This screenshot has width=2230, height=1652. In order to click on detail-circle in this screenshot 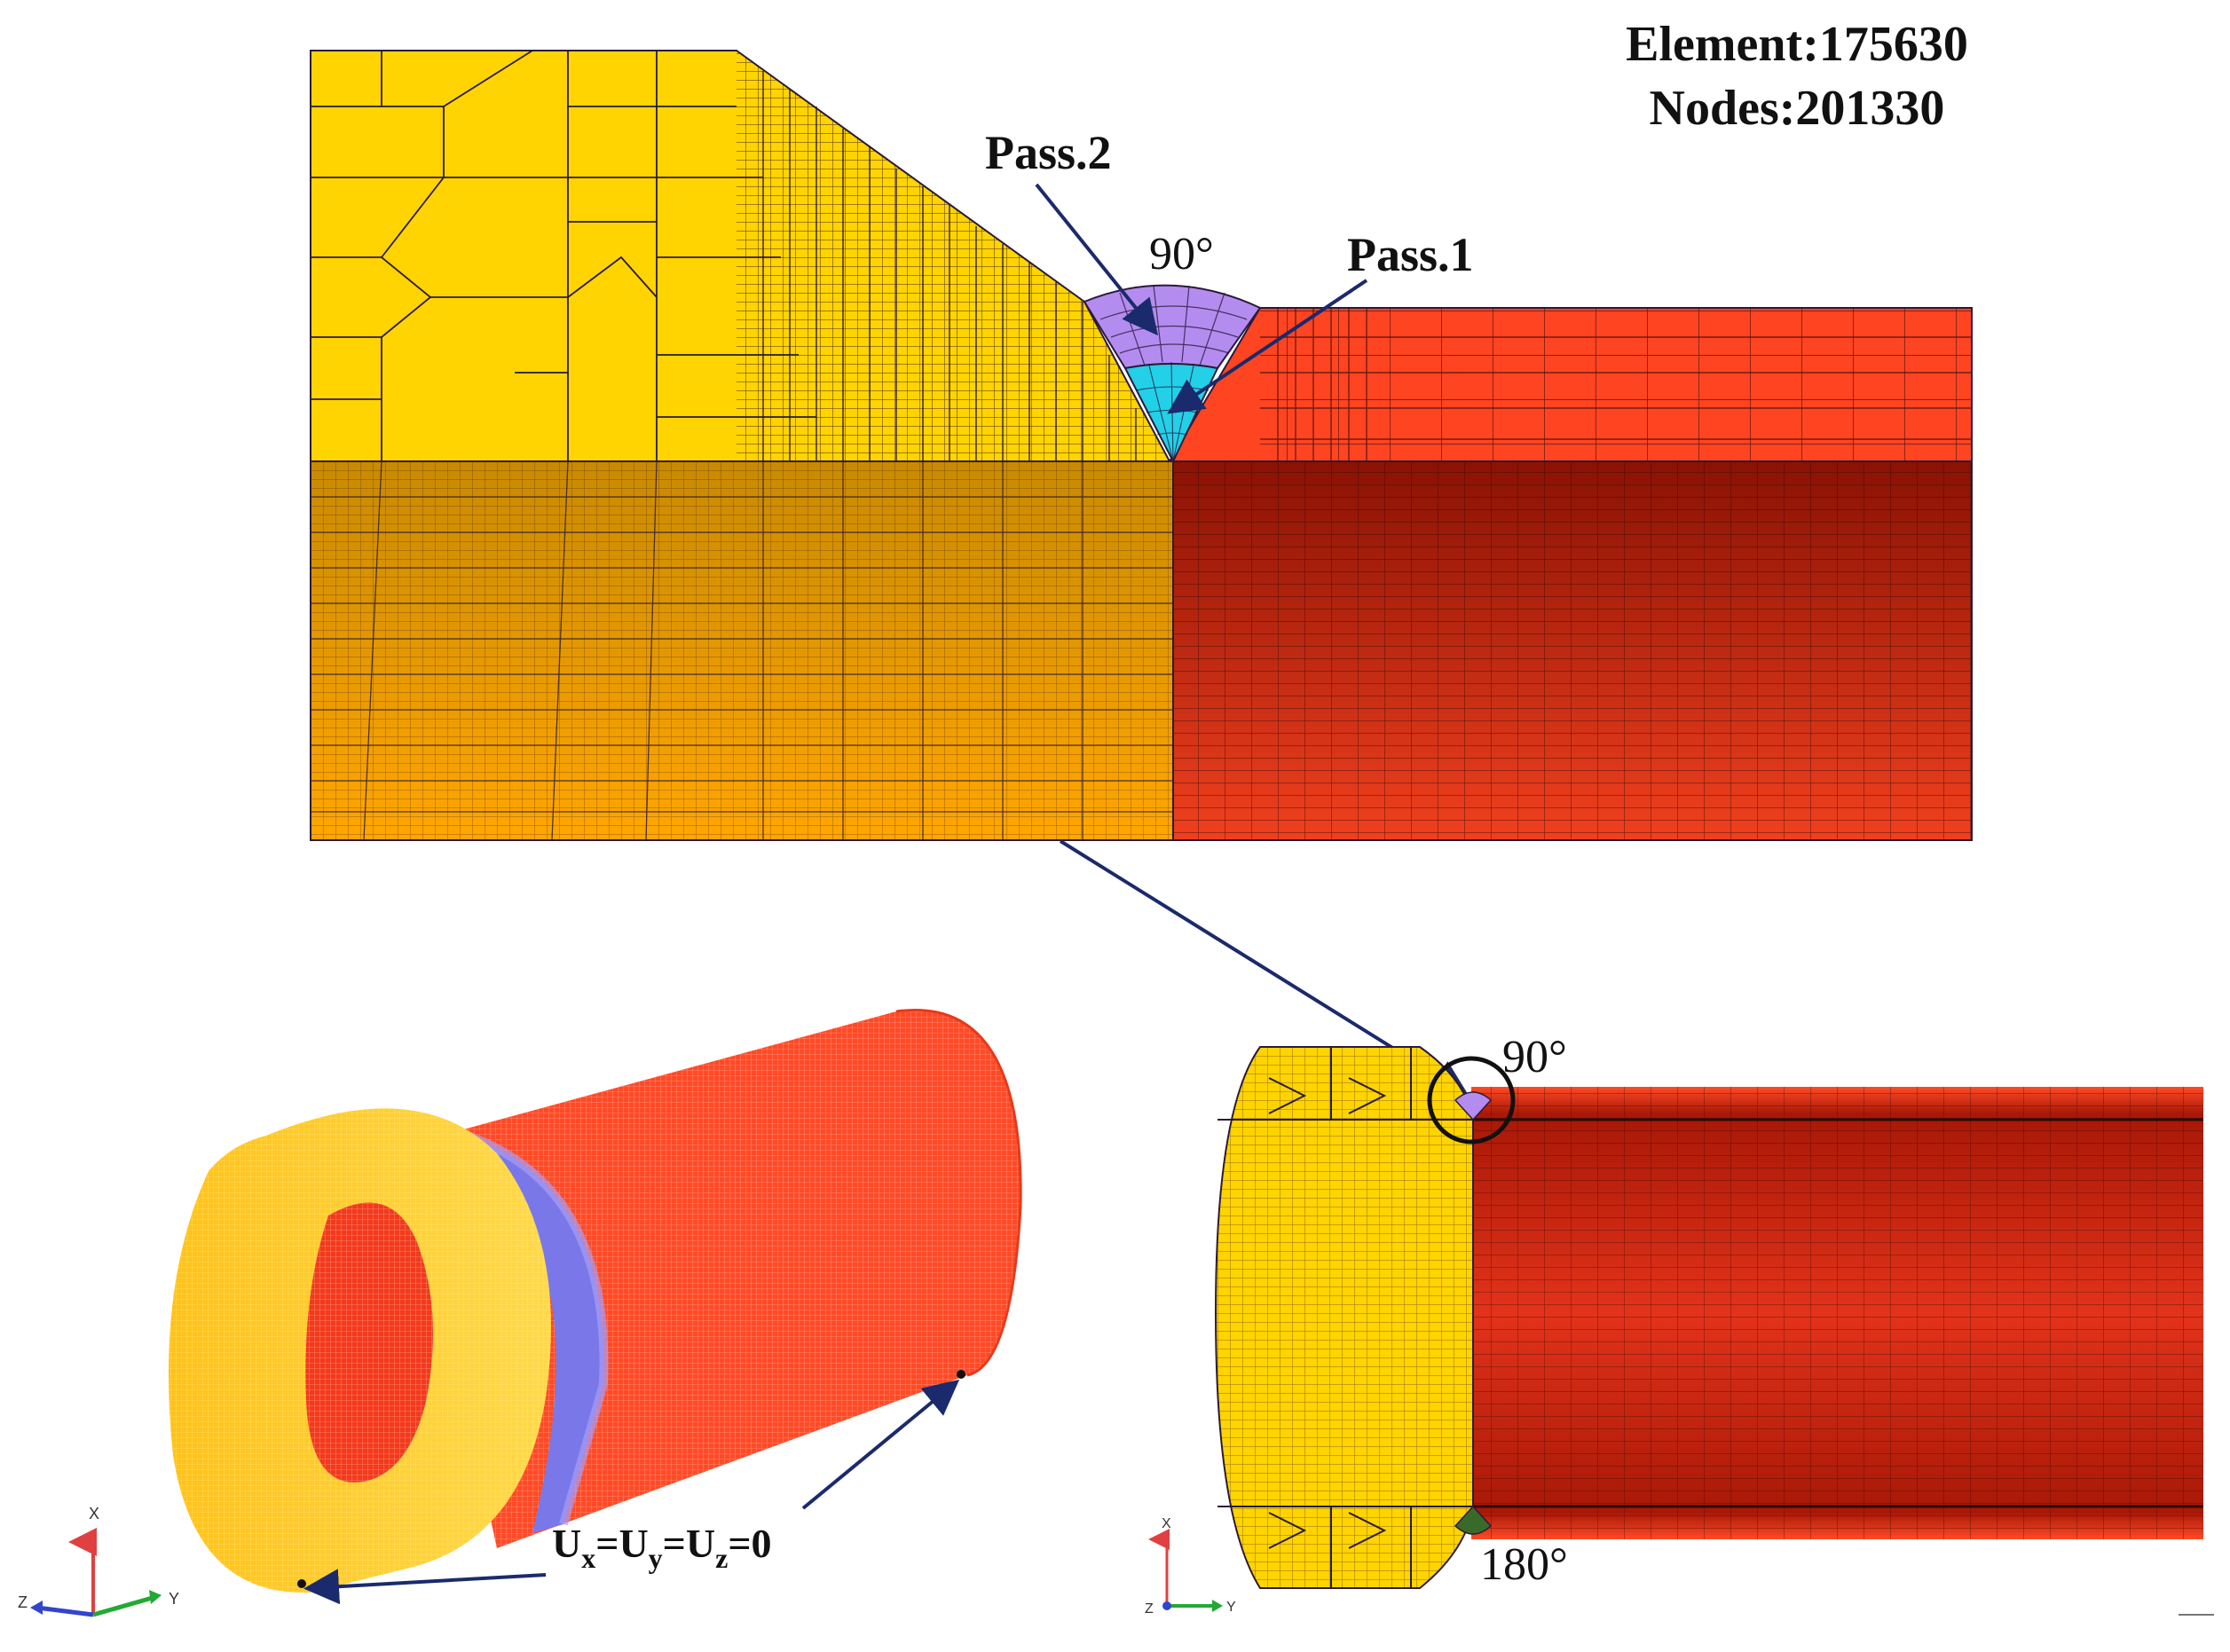, I will do `click(1471, 1100)`.